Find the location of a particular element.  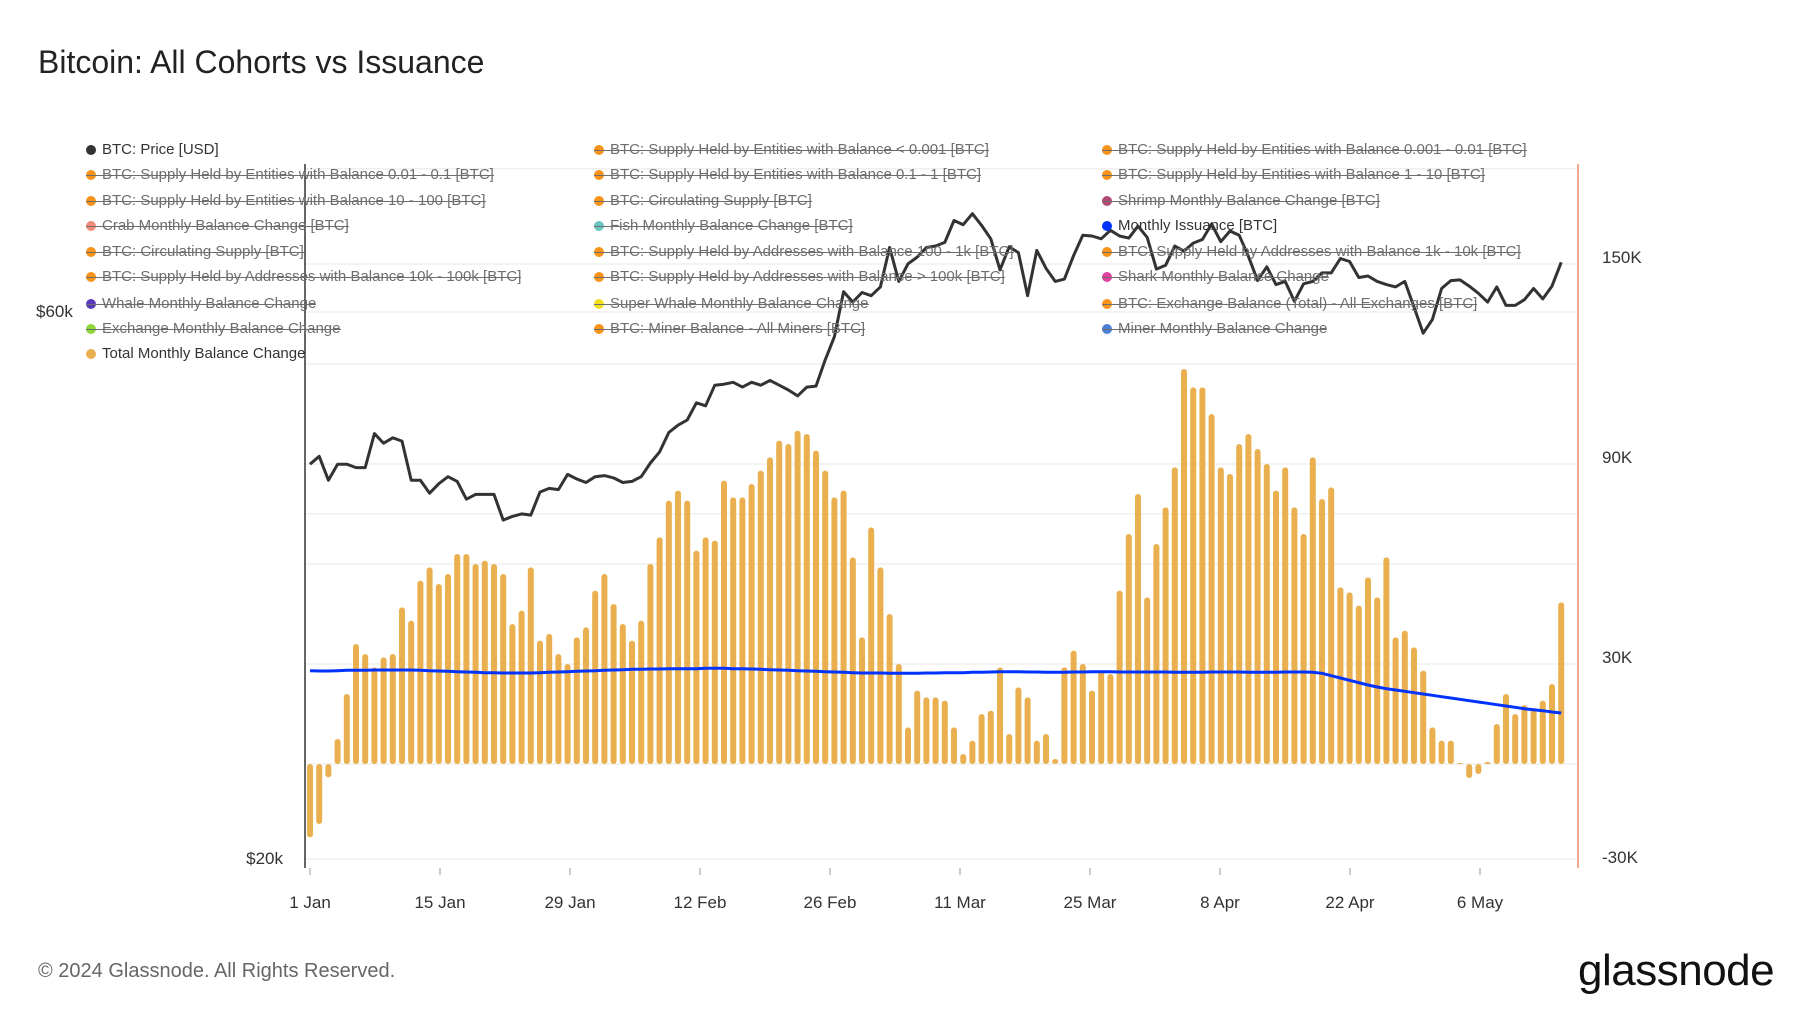

x-tick-label: 26 Feb is located at coordinates (830, 902).